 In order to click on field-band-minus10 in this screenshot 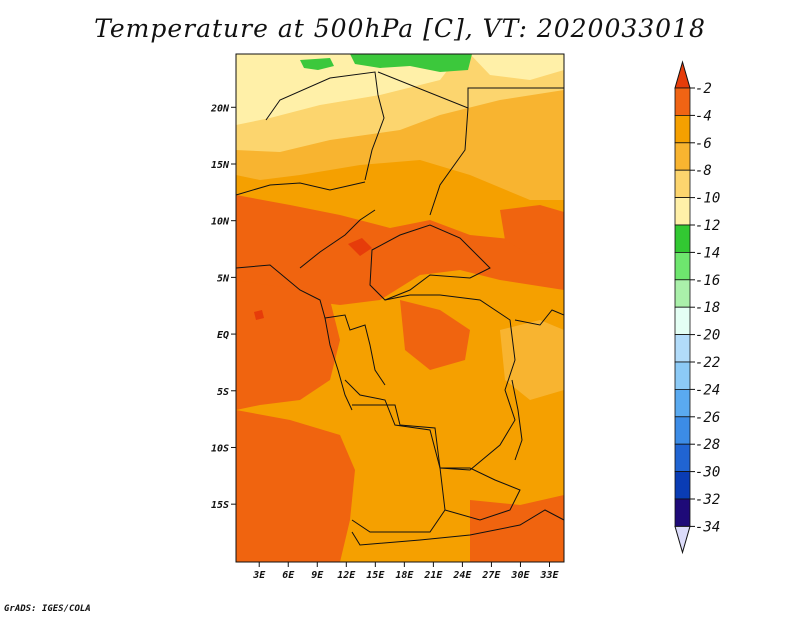, I will do `click(348, 89)`.